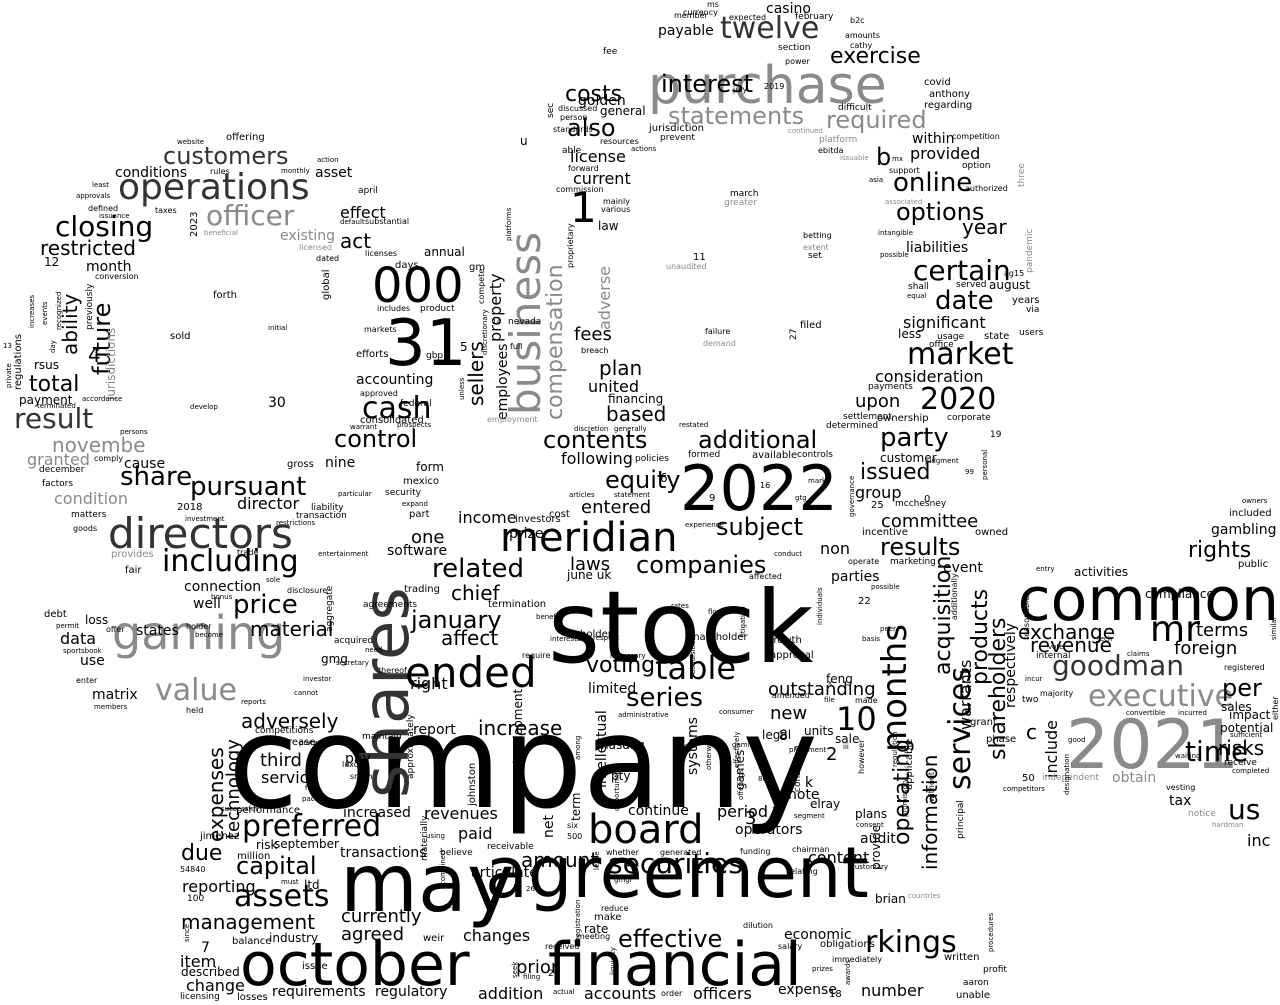 The height and width of the screenshot is (1005, 1280). What do you see at coordinates (434, 730) in the screenshot?
I see `cloud-word: report` at bounding box center [434, 730].